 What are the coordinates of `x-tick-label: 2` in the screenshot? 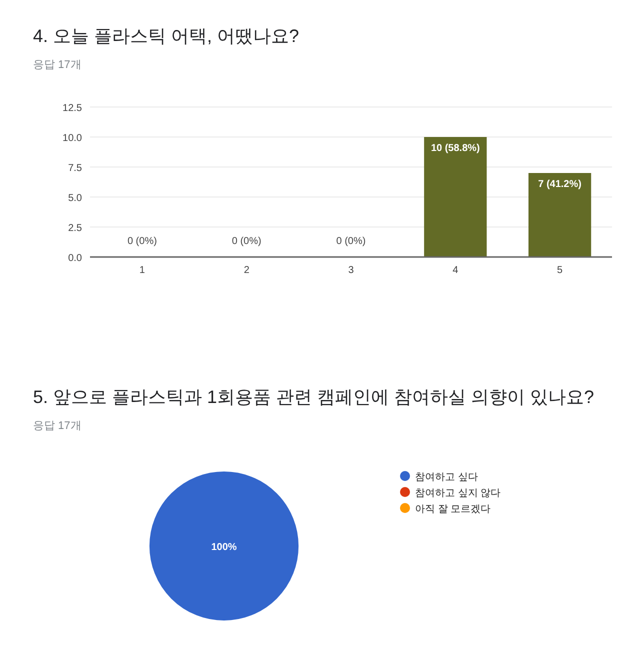 It's located at (247, 270).